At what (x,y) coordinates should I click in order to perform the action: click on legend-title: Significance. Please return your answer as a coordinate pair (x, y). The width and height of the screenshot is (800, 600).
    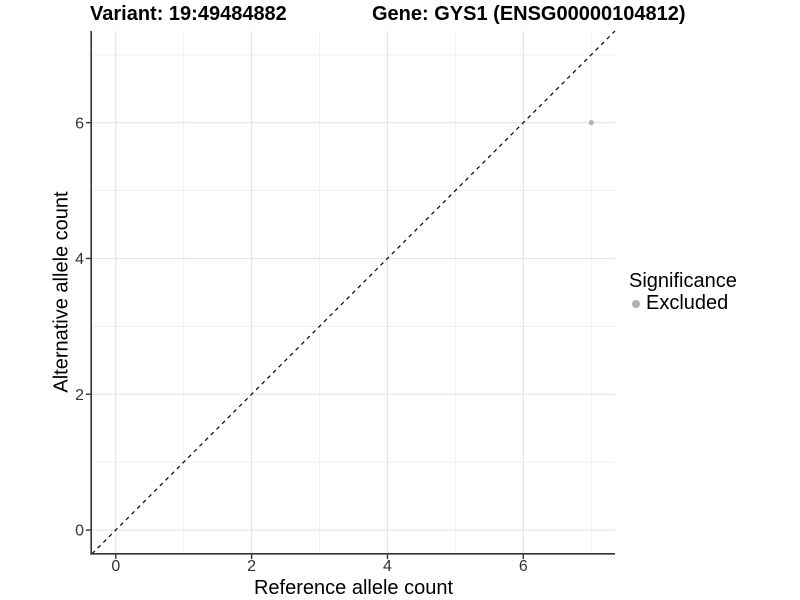
    Looking at the image, I should click on (683, 281).